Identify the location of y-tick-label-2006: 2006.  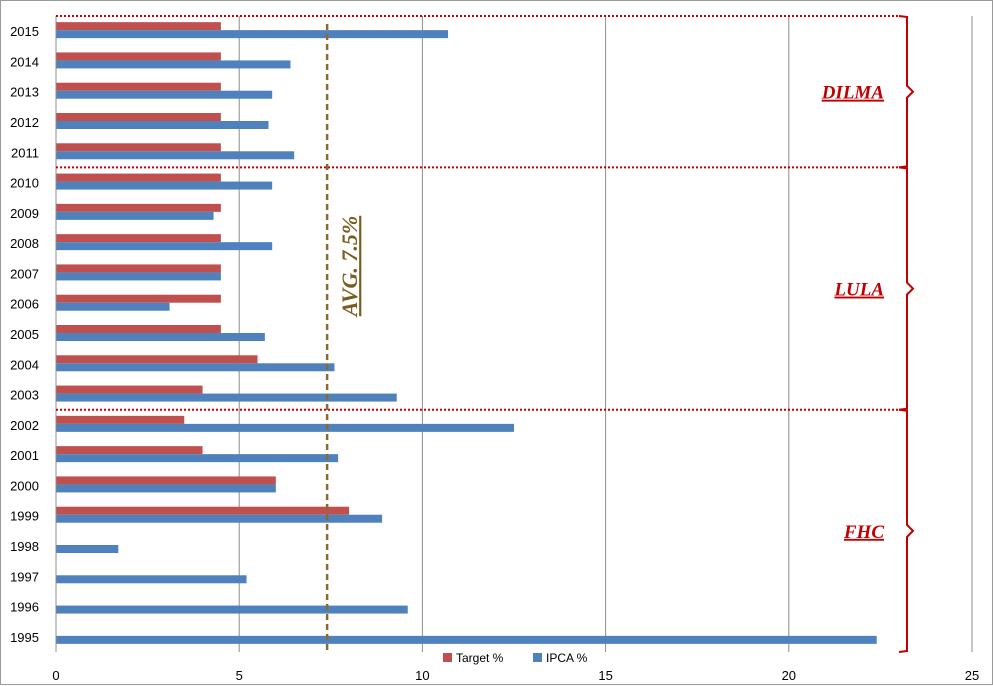
(24, 304).